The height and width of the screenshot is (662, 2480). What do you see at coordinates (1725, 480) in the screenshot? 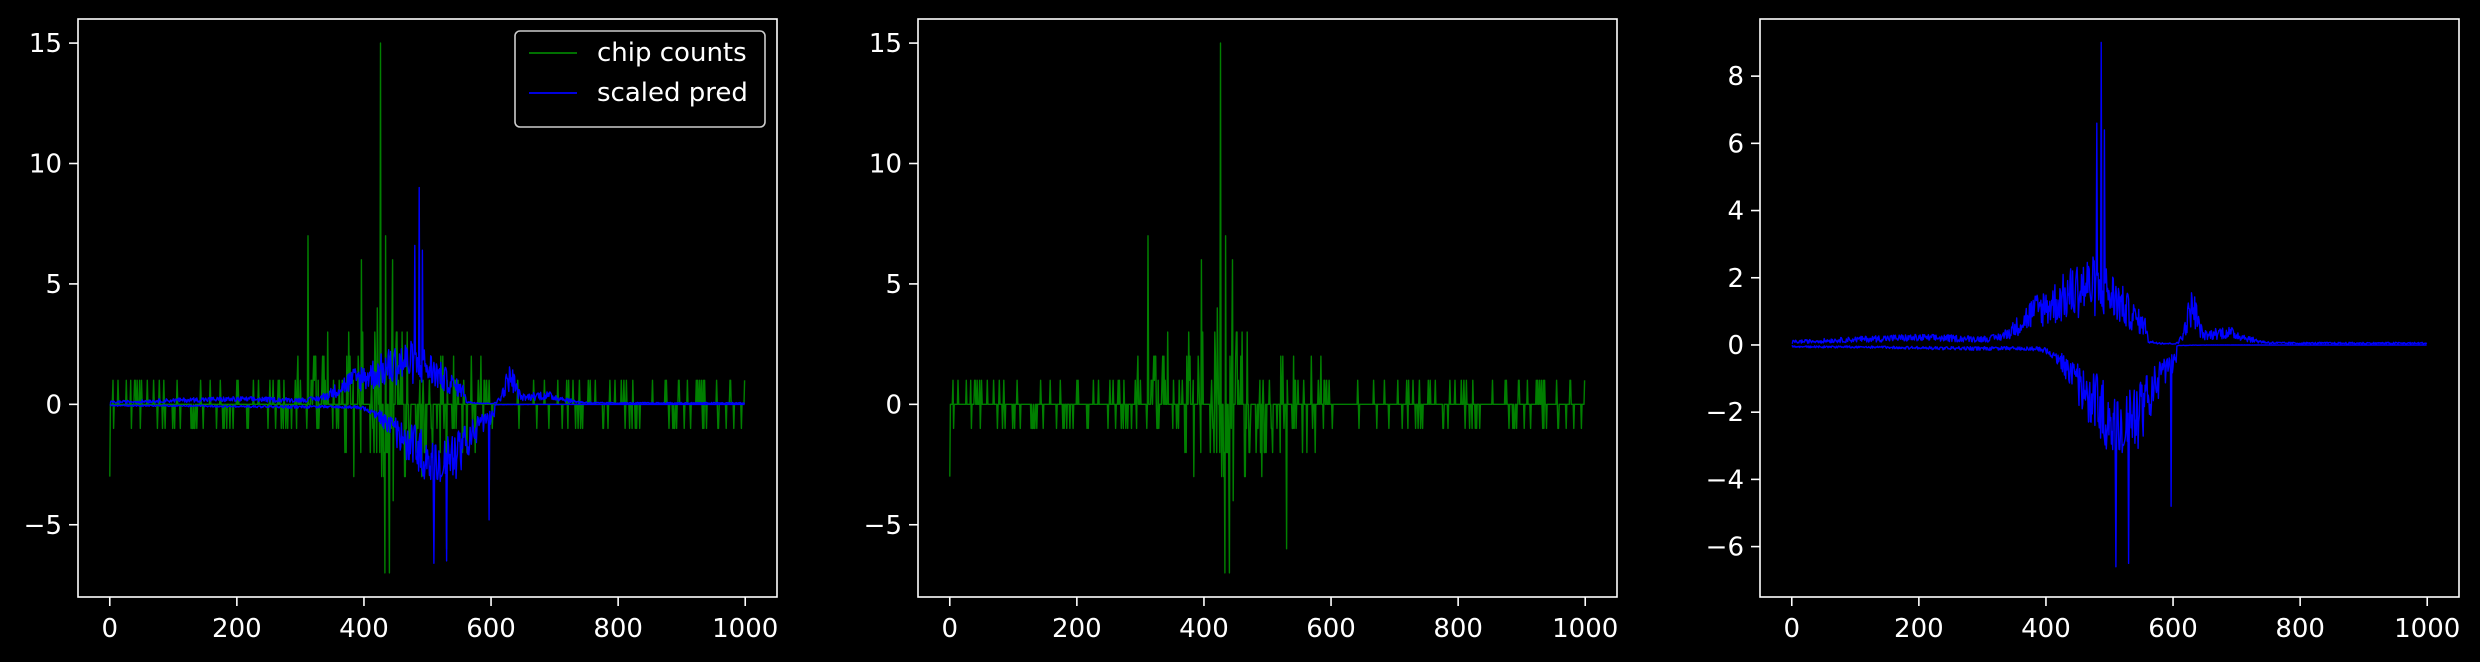
I see `y-tick-label: −4` at bounding box center [1725, 480].